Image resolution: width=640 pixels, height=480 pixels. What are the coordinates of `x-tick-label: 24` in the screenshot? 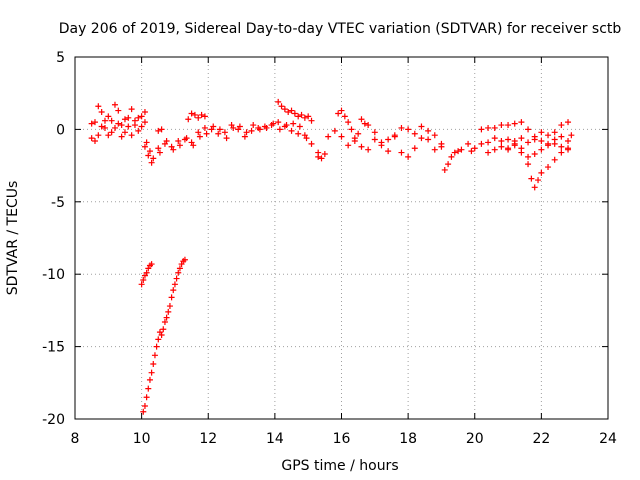 It's located at (608, 439).